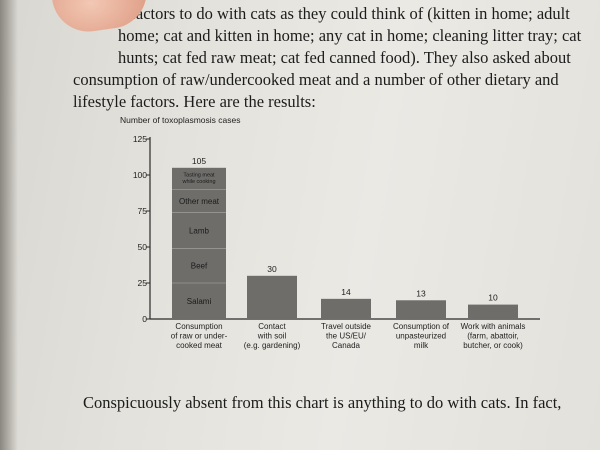 The width and height of the screenshot is (600, 450). What do you see at coordinates (346, 345) in the screenshot?
I see `x-category-label: Canada` at bounding box center [346, 345].